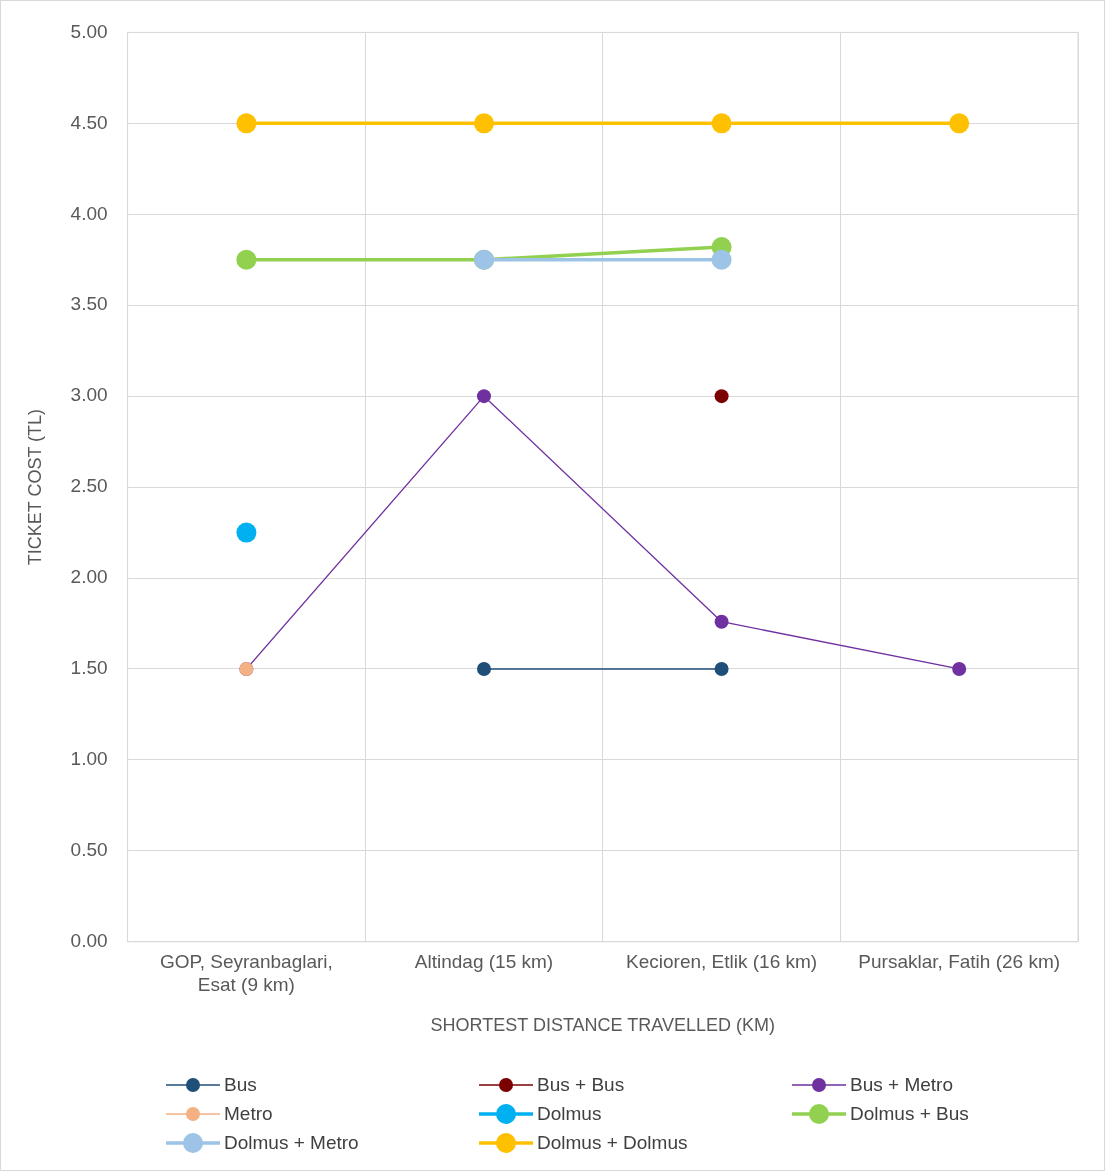 This screenshot has width=1105, height=1171. What do you see at coordinates (89, 850) in the screenshot?
I see `y-tick-label: 0.50` at bounding box center [89, 850].